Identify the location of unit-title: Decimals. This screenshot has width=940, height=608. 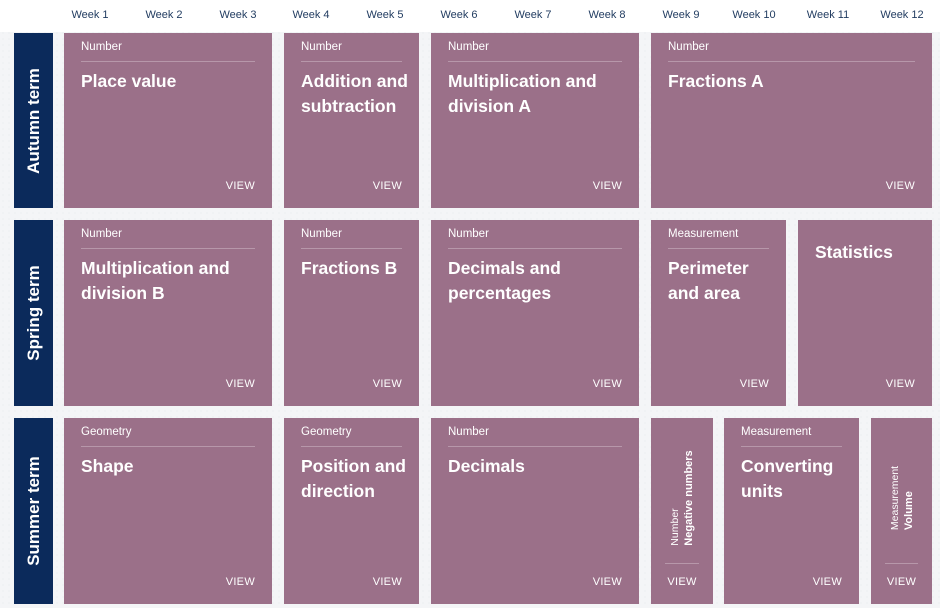
(486, 466).